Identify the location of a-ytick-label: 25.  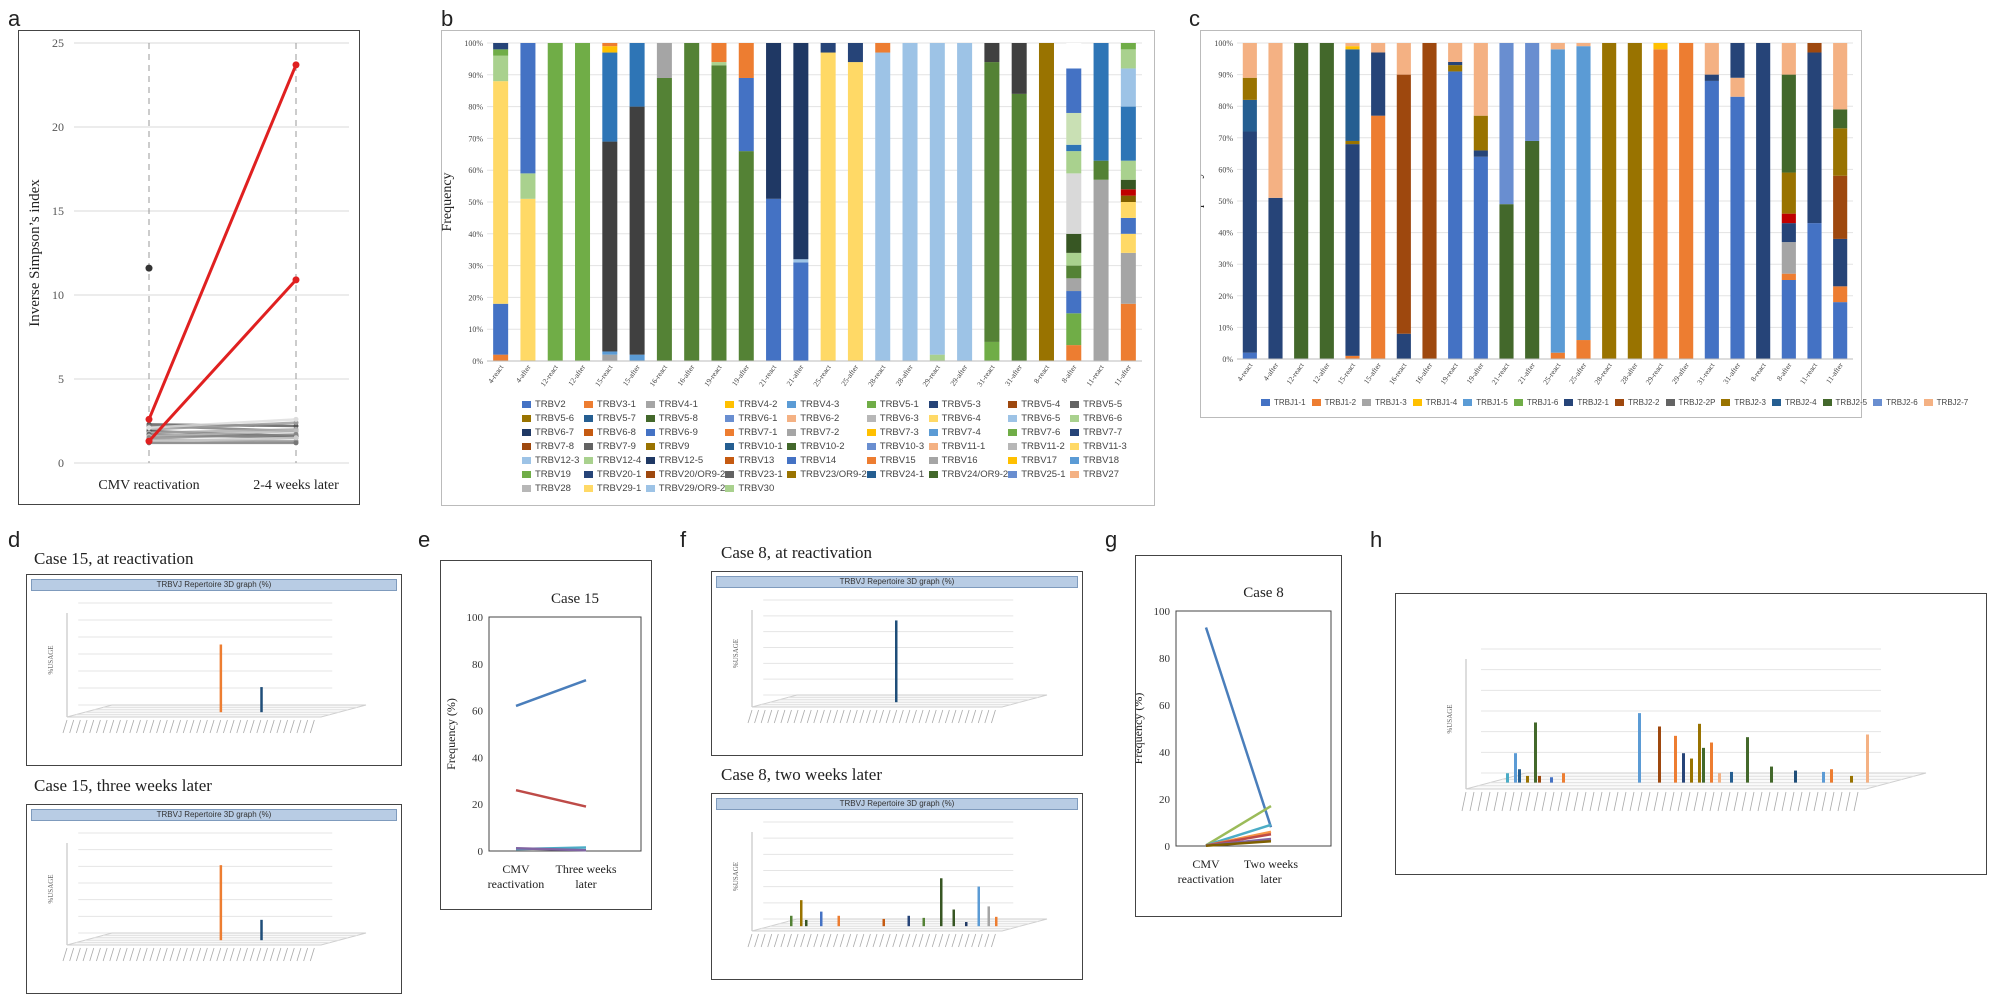
(58, 43).